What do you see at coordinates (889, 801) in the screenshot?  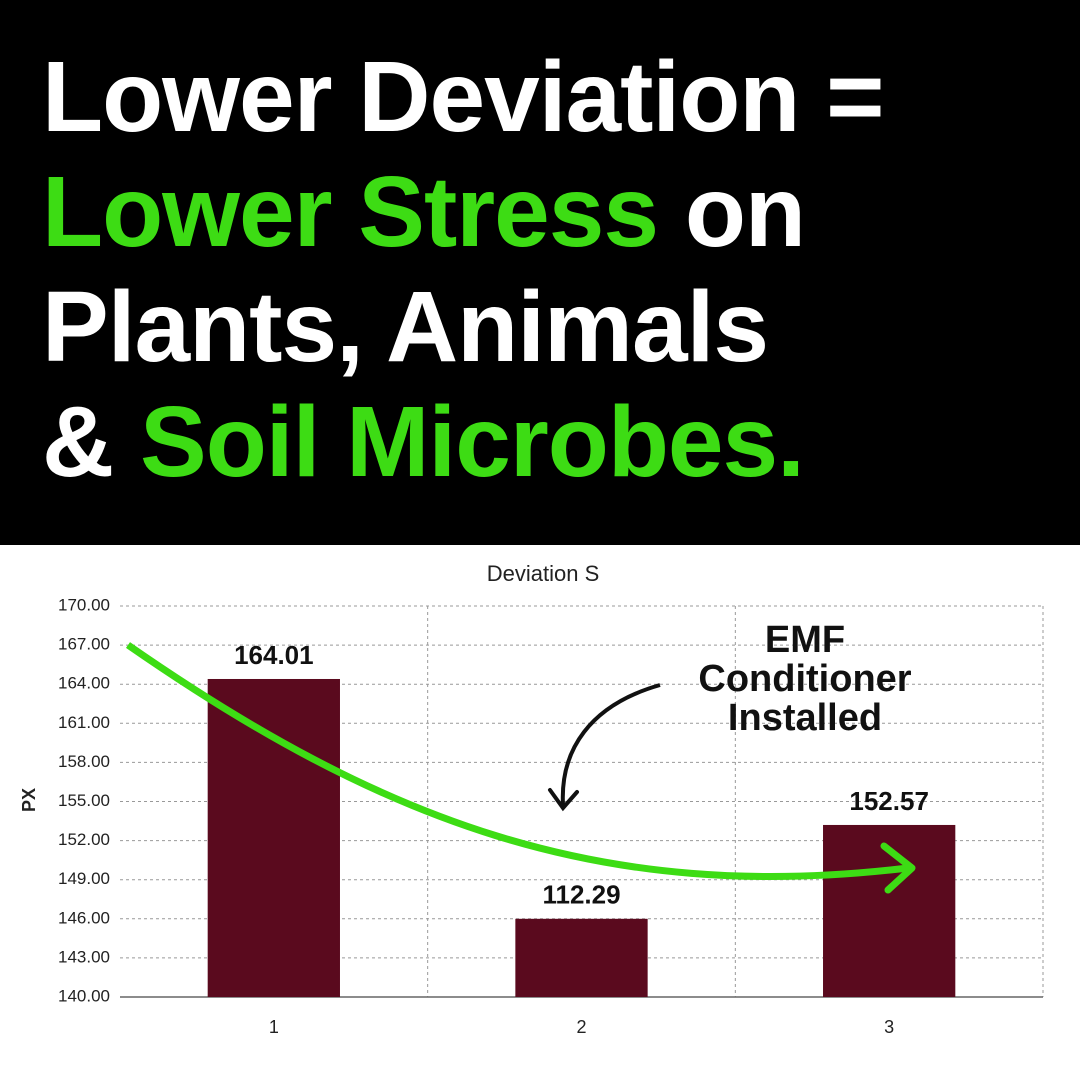 I see `bar-annotation: 152.57` at bounding box center [889, 801].